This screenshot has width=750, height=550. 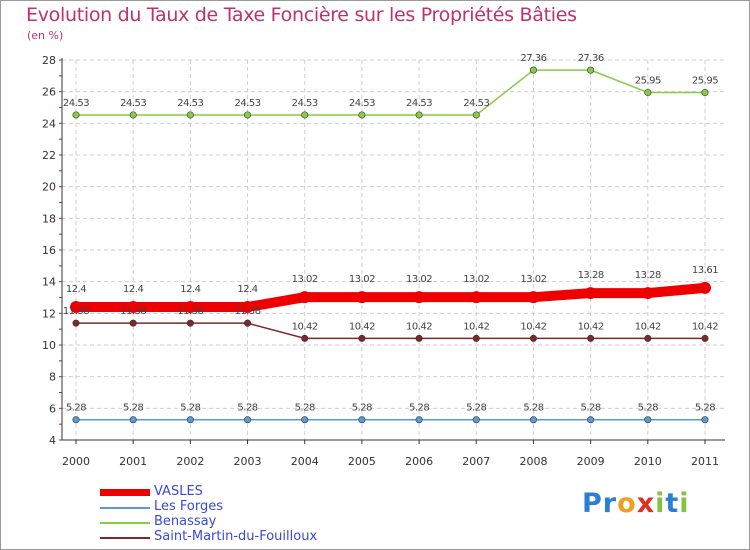 What do you see at coordinates (591, 275) in the screenshot?
I see `data-label: 13.28` at bounding box center [591, 275].